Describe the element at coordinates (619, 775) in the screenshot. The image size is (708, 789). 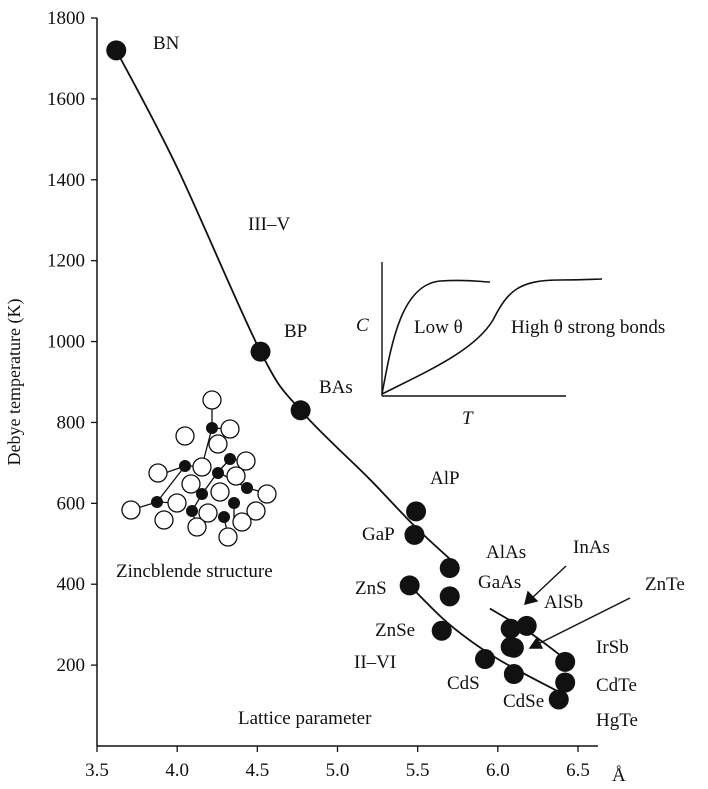
I see `x-axis-unit: Å` at that location.